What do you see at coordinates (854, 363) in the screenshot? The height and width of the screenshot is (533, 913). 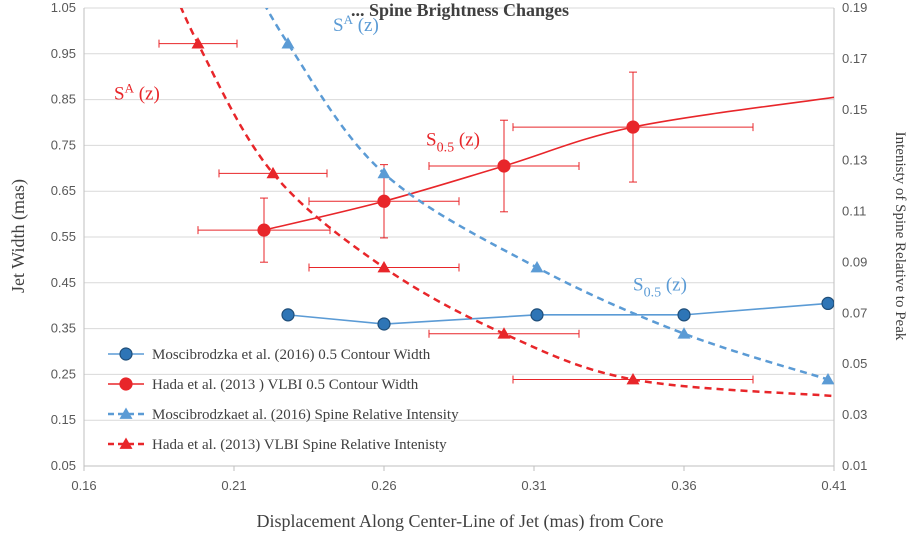 I see `y2-tick-label: 0.05` at bounding box center [854, 363].